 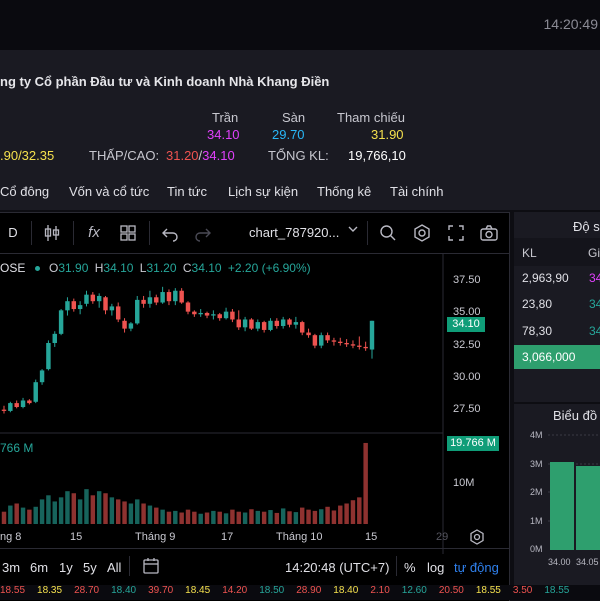 What do you see at coordinates (476, 567) in the screenshot?
I see `auto-toggle: tự động` at bounding box center [476, 567].